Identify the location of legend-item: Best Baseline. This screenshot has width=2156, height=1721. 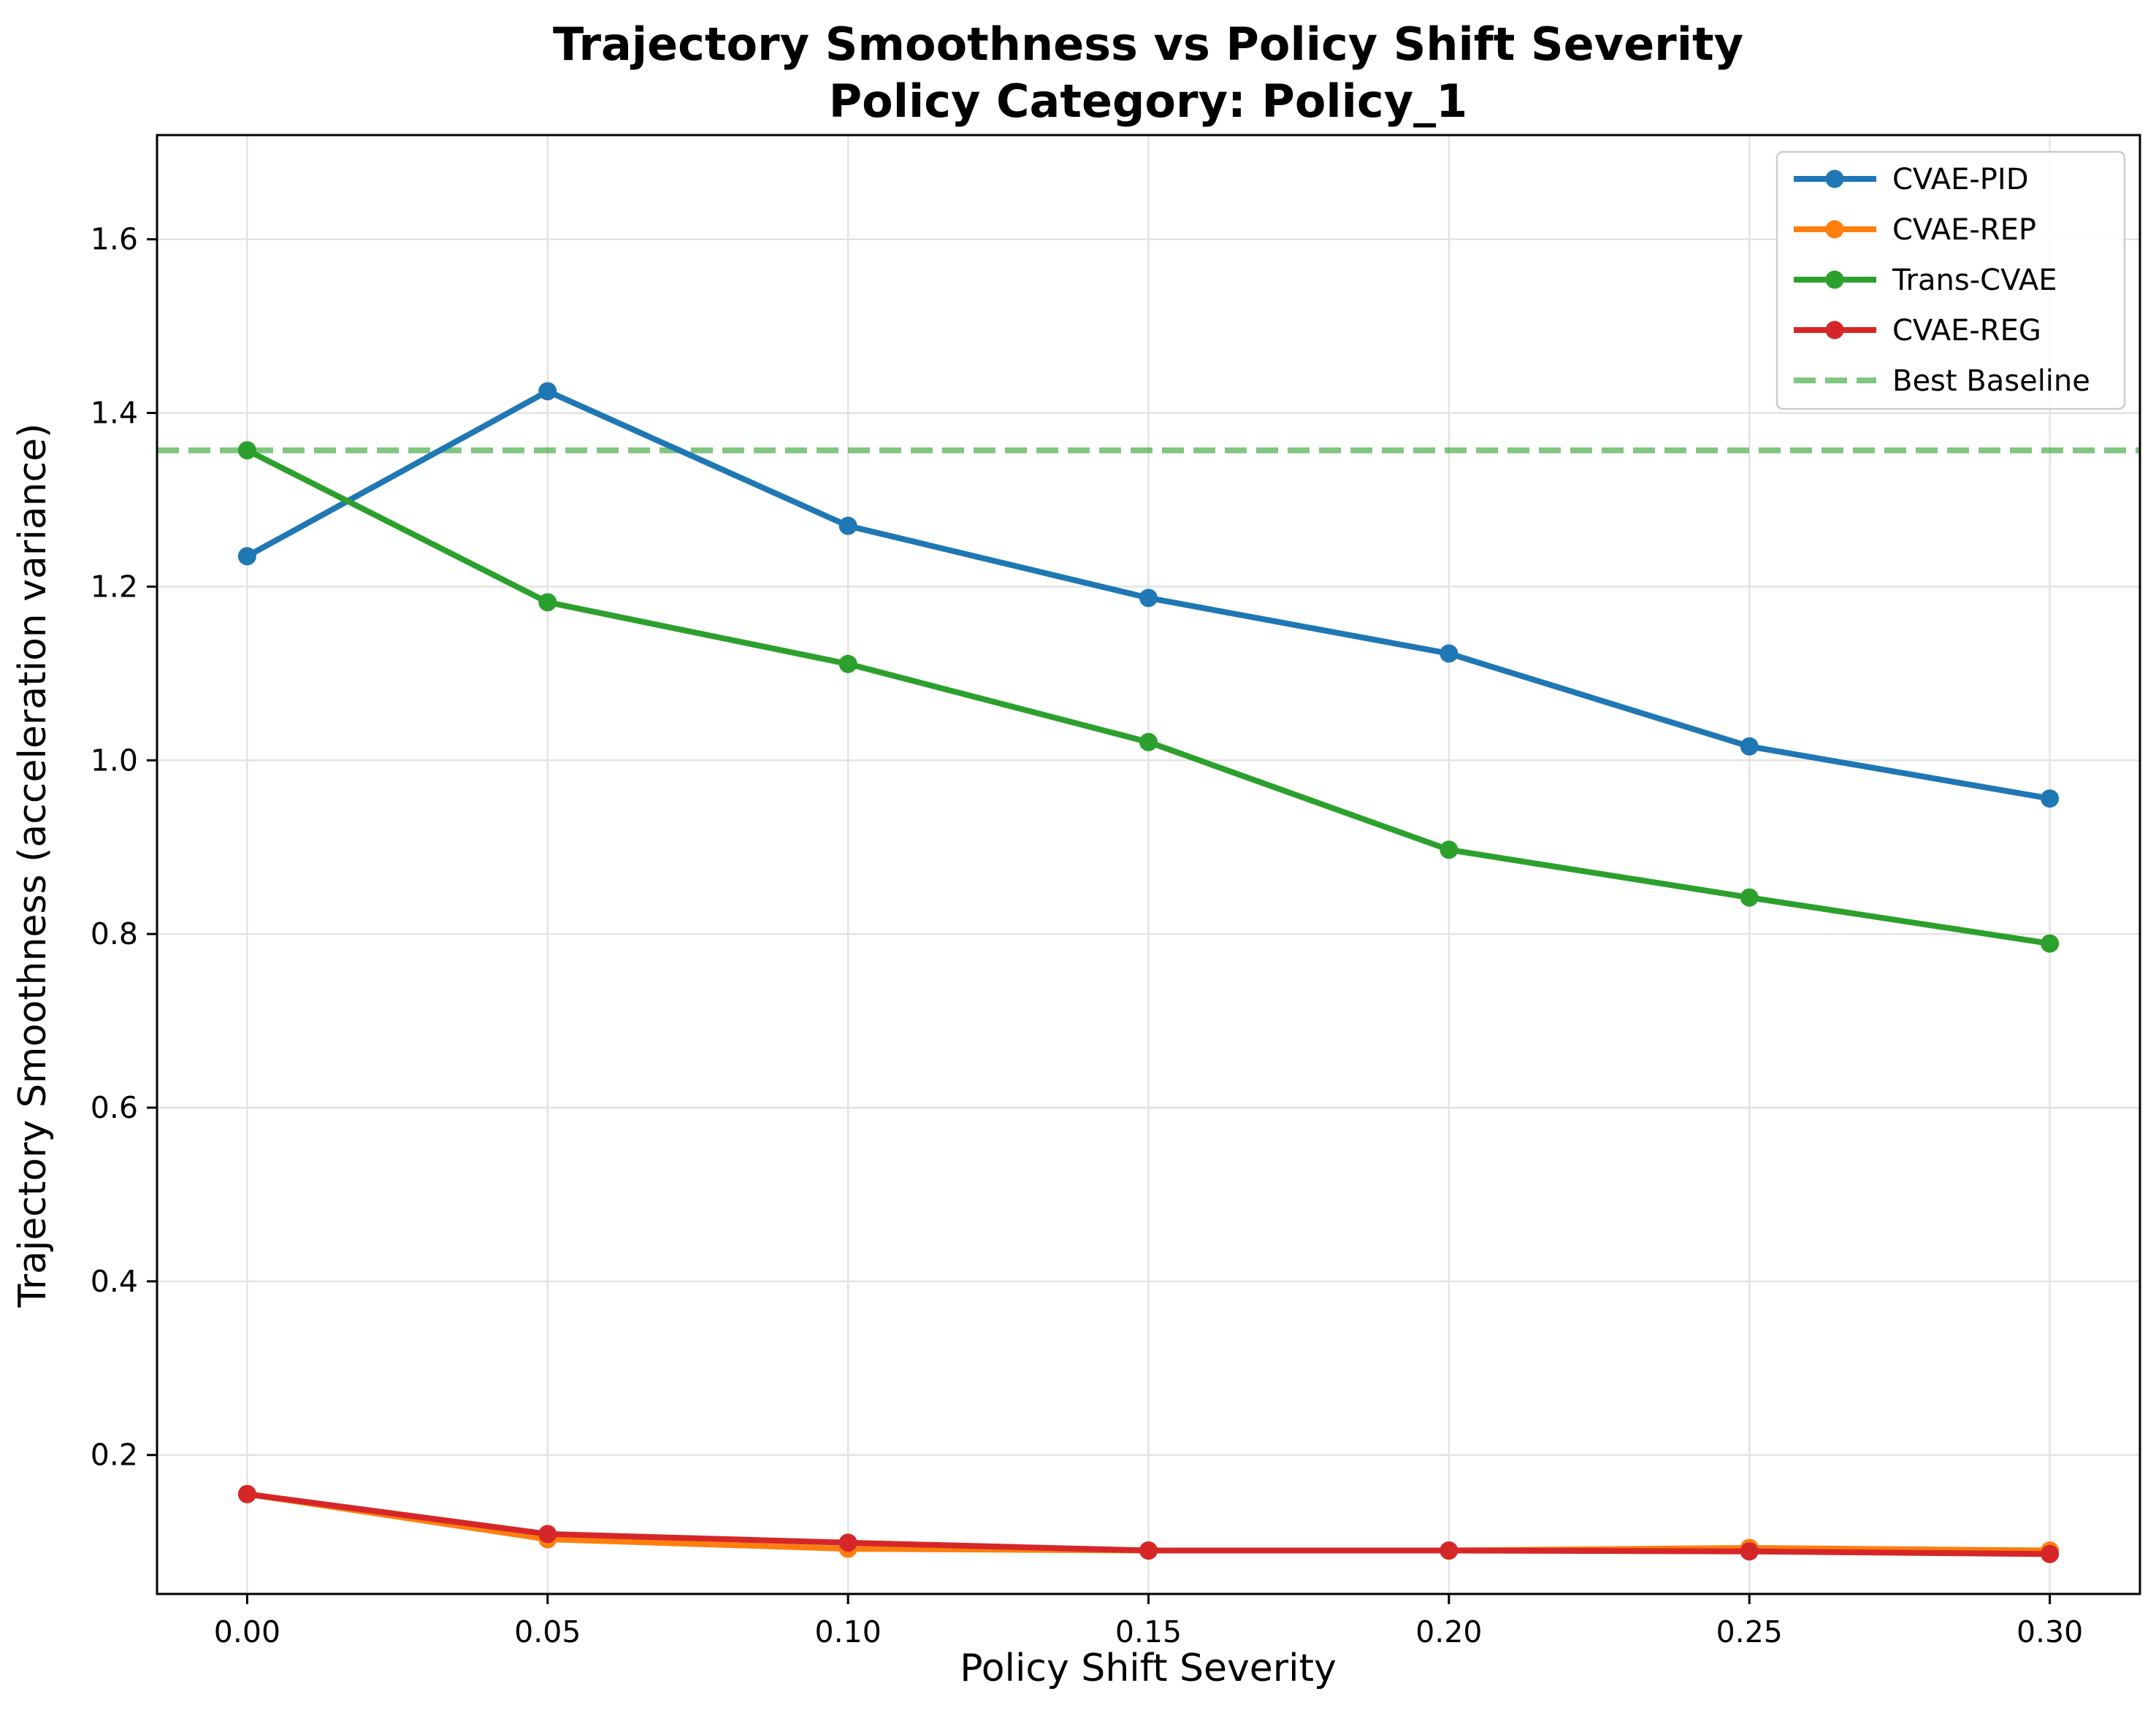
(1942, 381).